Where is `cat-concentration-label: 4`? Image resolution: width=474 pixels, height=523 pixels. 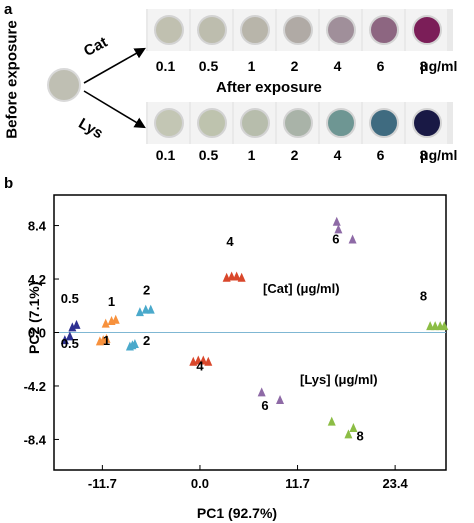 cat-concentration-label: 4 is located at coordinates (337, 66).